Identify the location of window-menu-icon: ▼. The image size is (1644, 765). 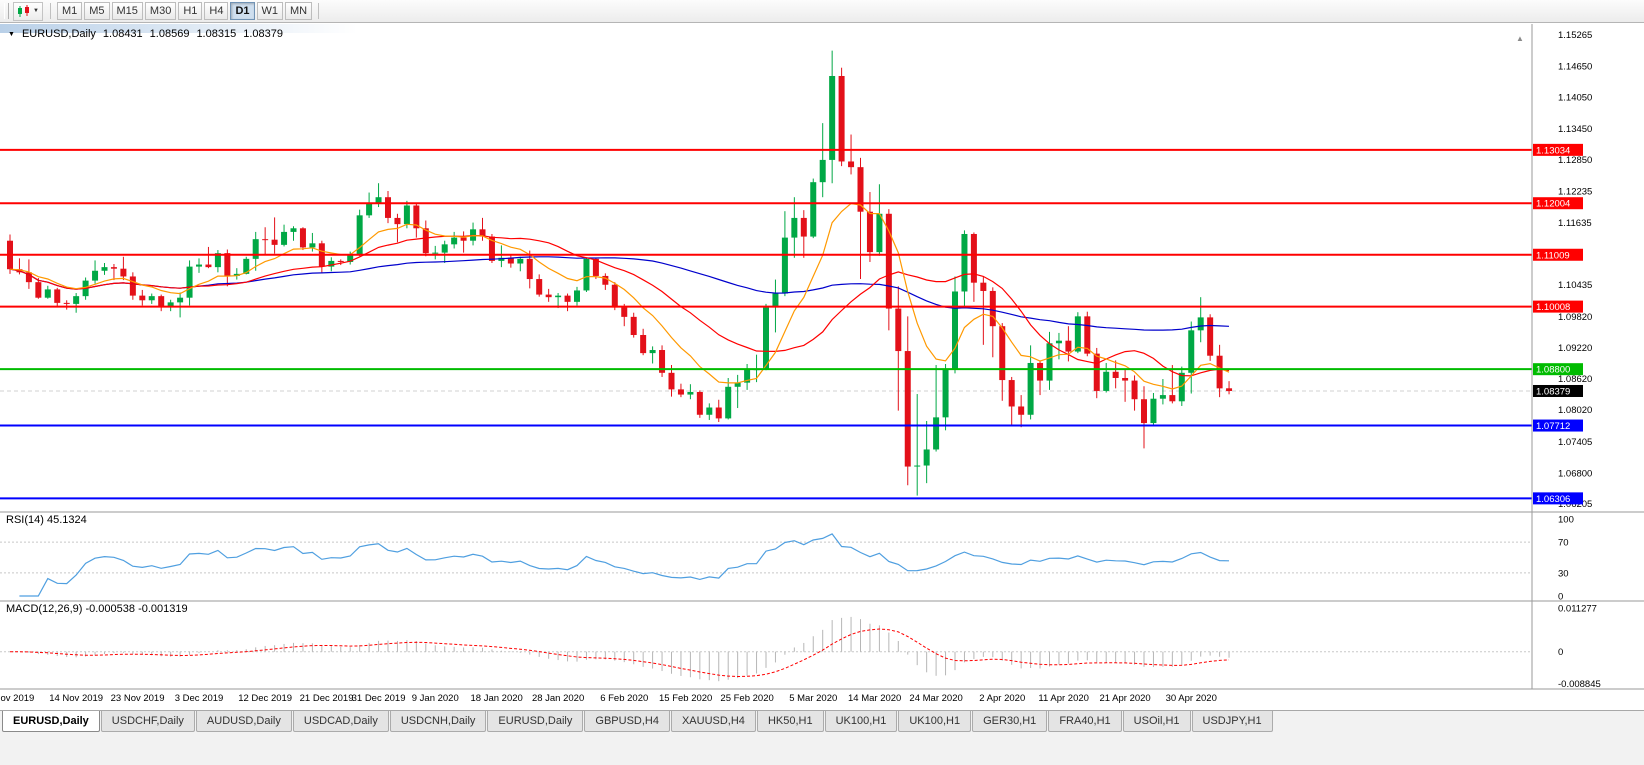
(11, 34).